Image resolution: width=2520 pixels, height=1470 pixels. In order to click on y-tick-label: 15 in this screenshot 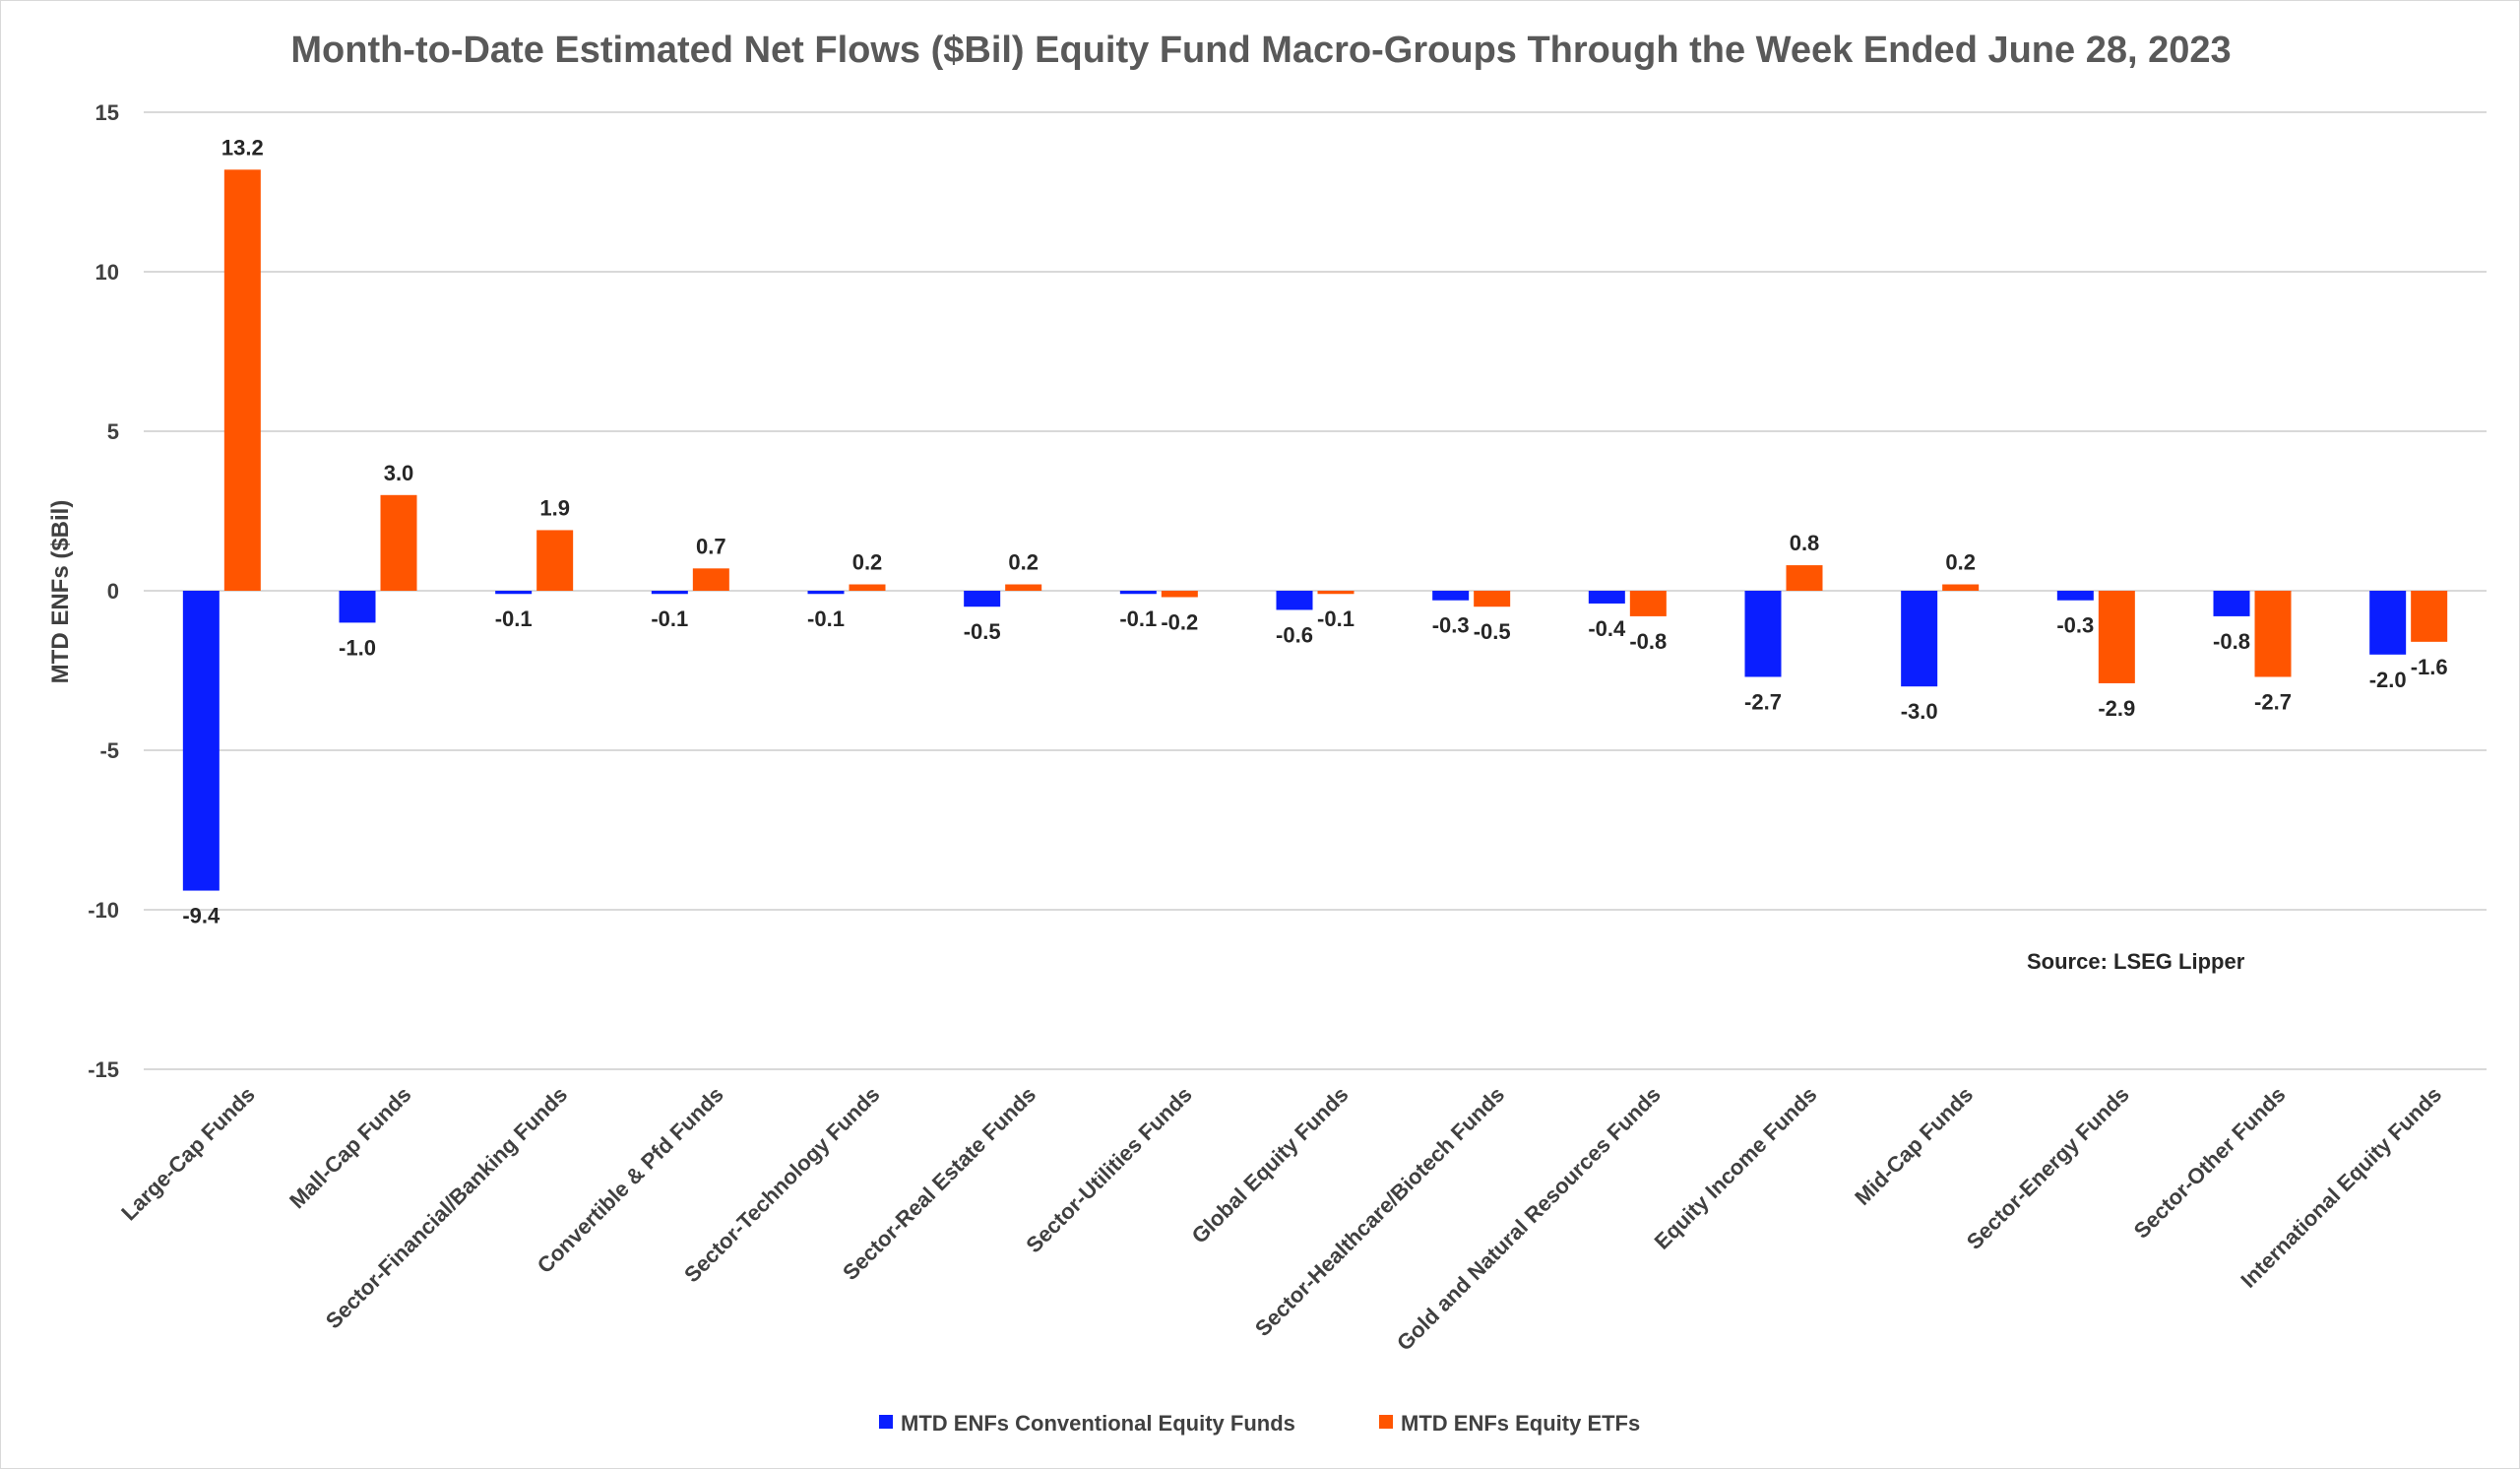, I will do `click(107, 112)`.